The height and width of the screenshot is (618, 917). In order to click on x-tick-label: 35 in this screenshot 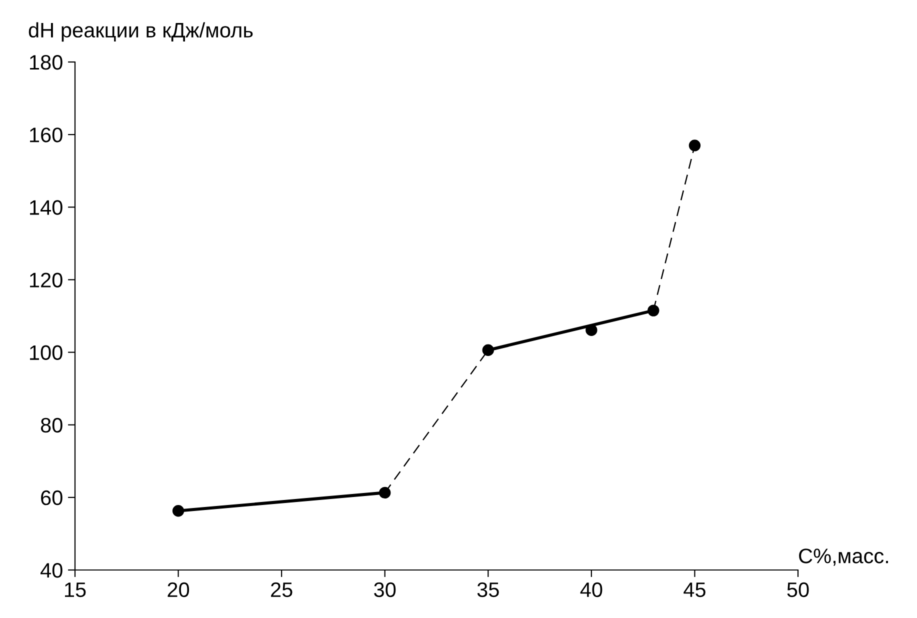, I will do `click(488, 590)`.